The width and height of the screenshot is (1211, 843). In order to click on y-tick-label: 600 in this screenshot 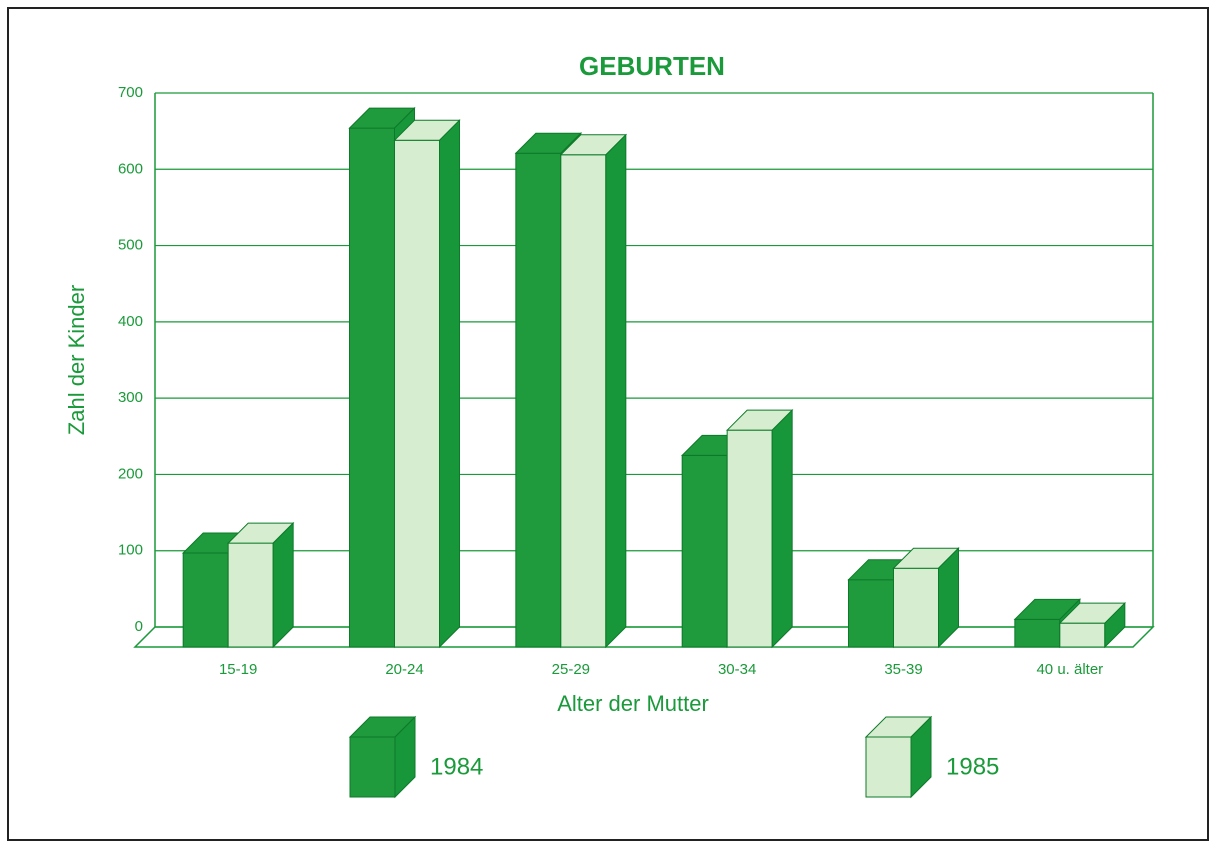, I will do `click(130, 168)`.